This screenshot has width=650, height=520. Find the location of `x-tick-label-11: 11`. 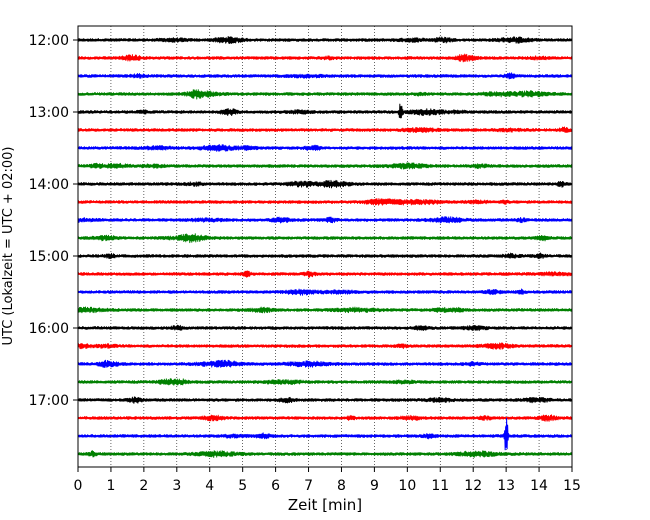

x-tick-label-11: 11 is located at coordinates (440, 486).